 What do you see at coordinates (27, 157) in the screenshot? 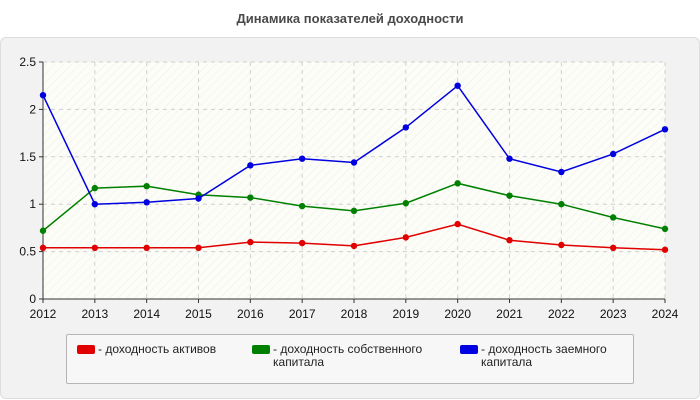
I see `y-tick-label: 1.5` at bounding box center [27, 157].